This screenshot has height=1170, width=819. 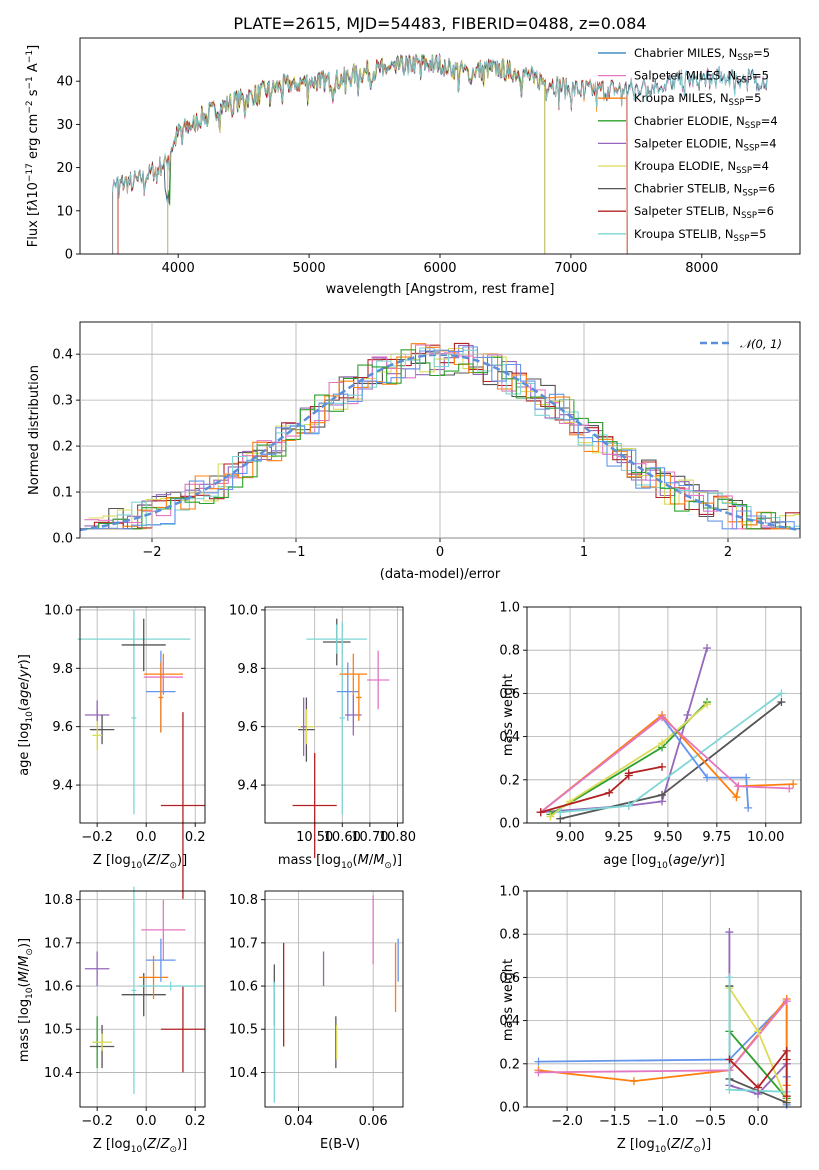 I want to click on x-tick-label: 9.50, so click(x=667, y=837).